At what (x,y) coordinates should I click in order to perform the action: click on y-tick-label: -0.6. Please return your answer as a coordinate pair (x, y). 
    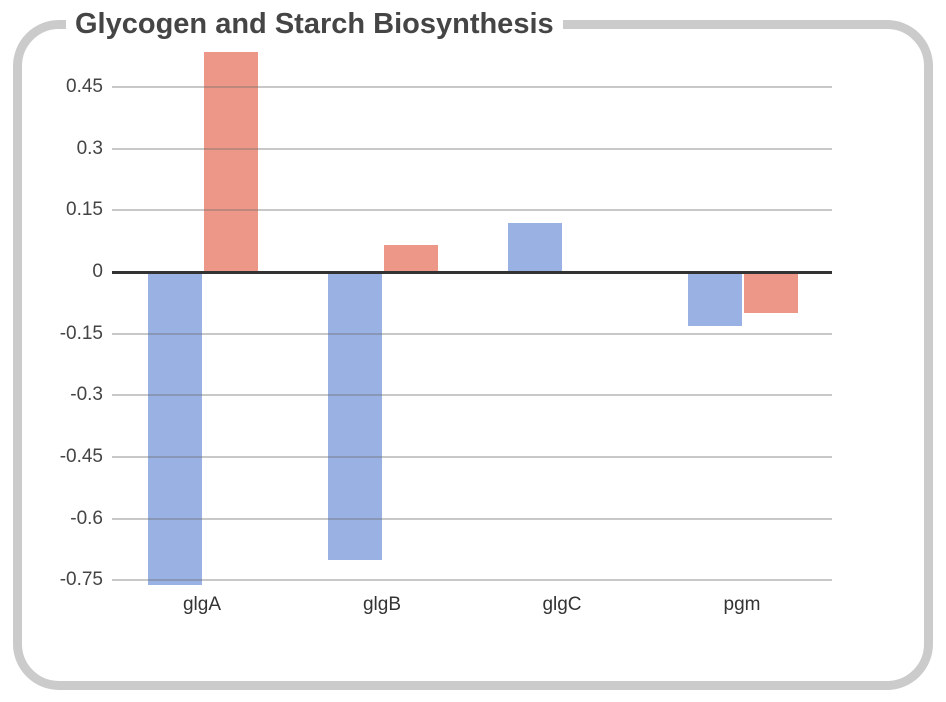
    Looking at the image, I should click on (86, 518).